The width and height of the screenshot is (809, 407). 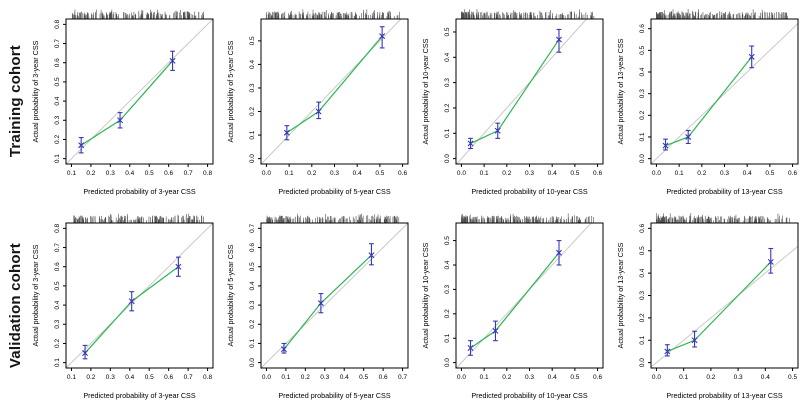 I want to click on x-axis-title: Predicted probability of 13-year CSS, so click(x=724, y=191).